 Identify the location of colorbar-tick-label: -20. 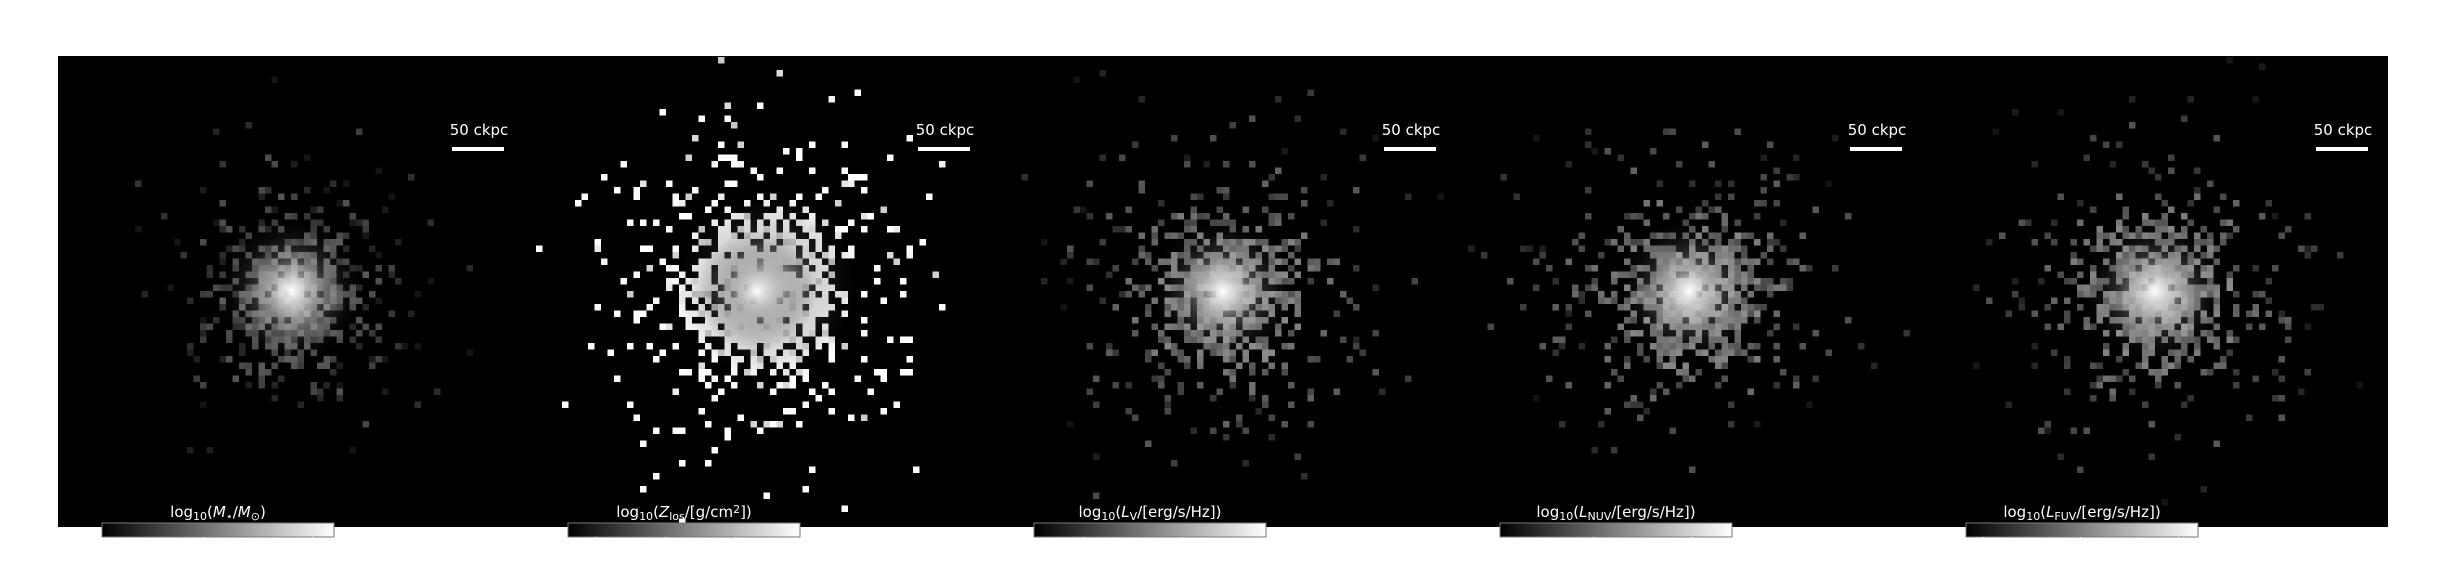
(596, 554).